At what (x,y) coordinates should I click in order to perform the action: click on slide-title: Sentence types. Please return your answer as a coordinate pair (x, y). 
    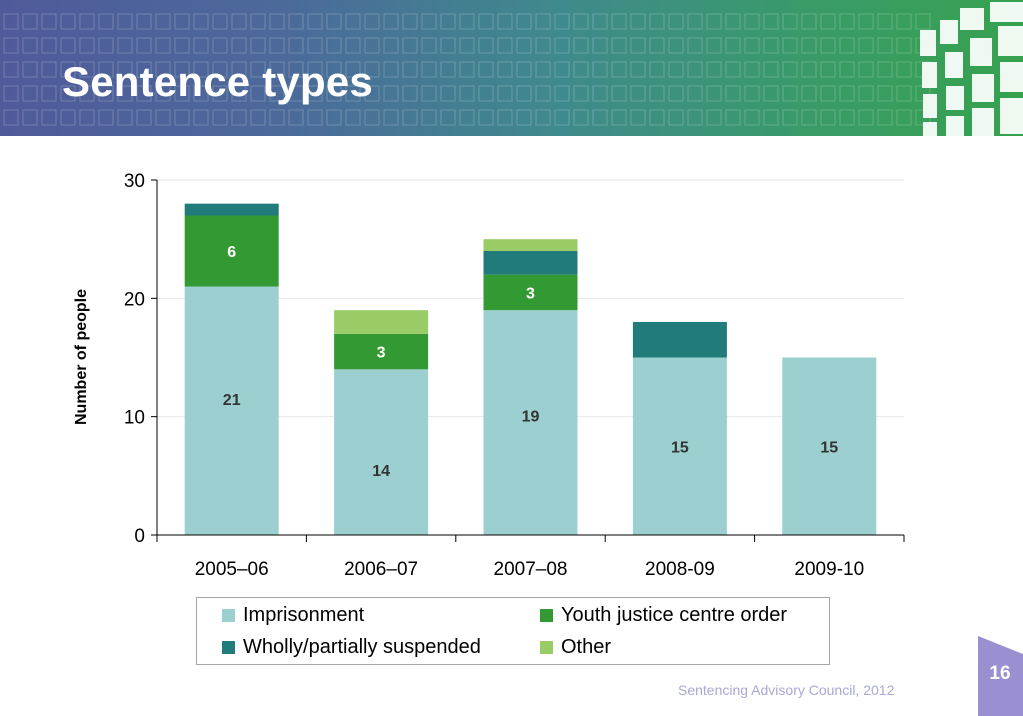
    Looking at the image, I should click on (217, 81).